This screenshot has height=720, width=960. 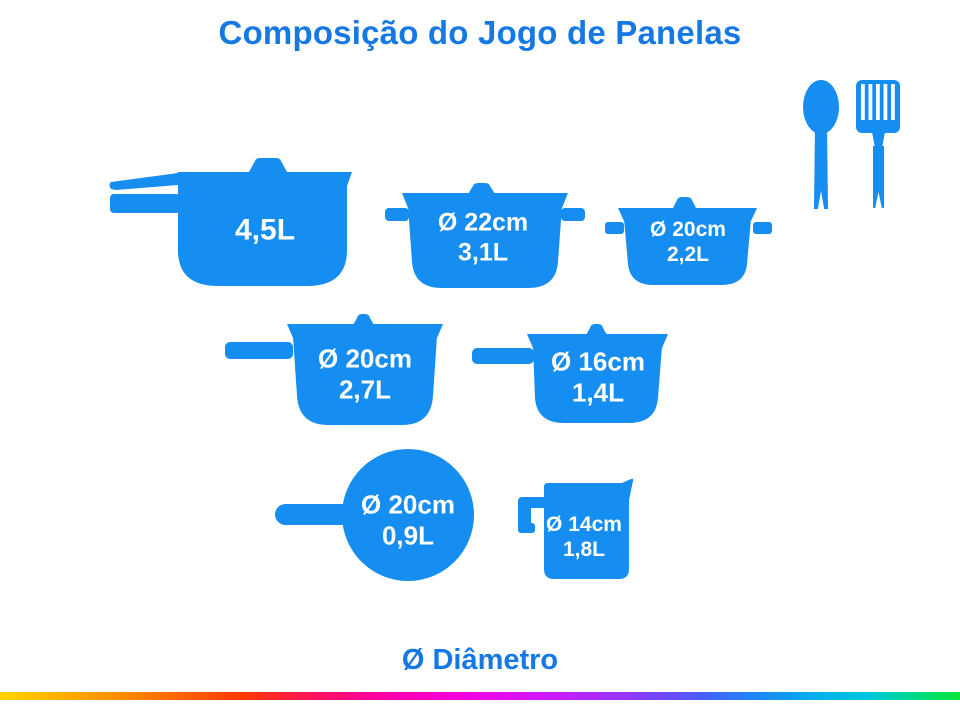 What do you see at coordinates (598, 392) in the screenshot?
I see `capacity-text: 1,4L` at bounding box center [598, 392].